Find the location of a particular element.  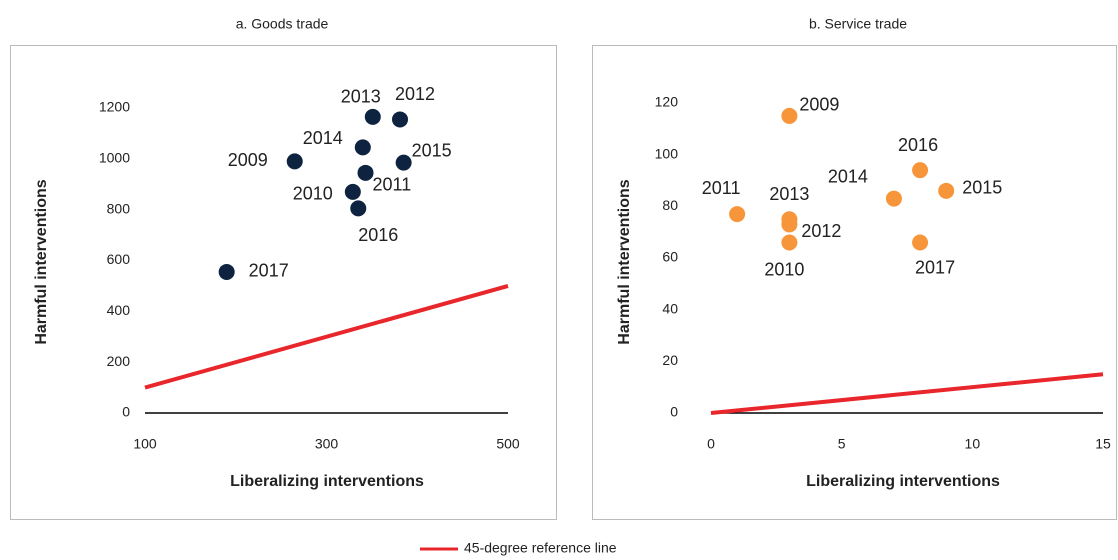

y-tick-label: 60 is located at coordinates (670, 257).